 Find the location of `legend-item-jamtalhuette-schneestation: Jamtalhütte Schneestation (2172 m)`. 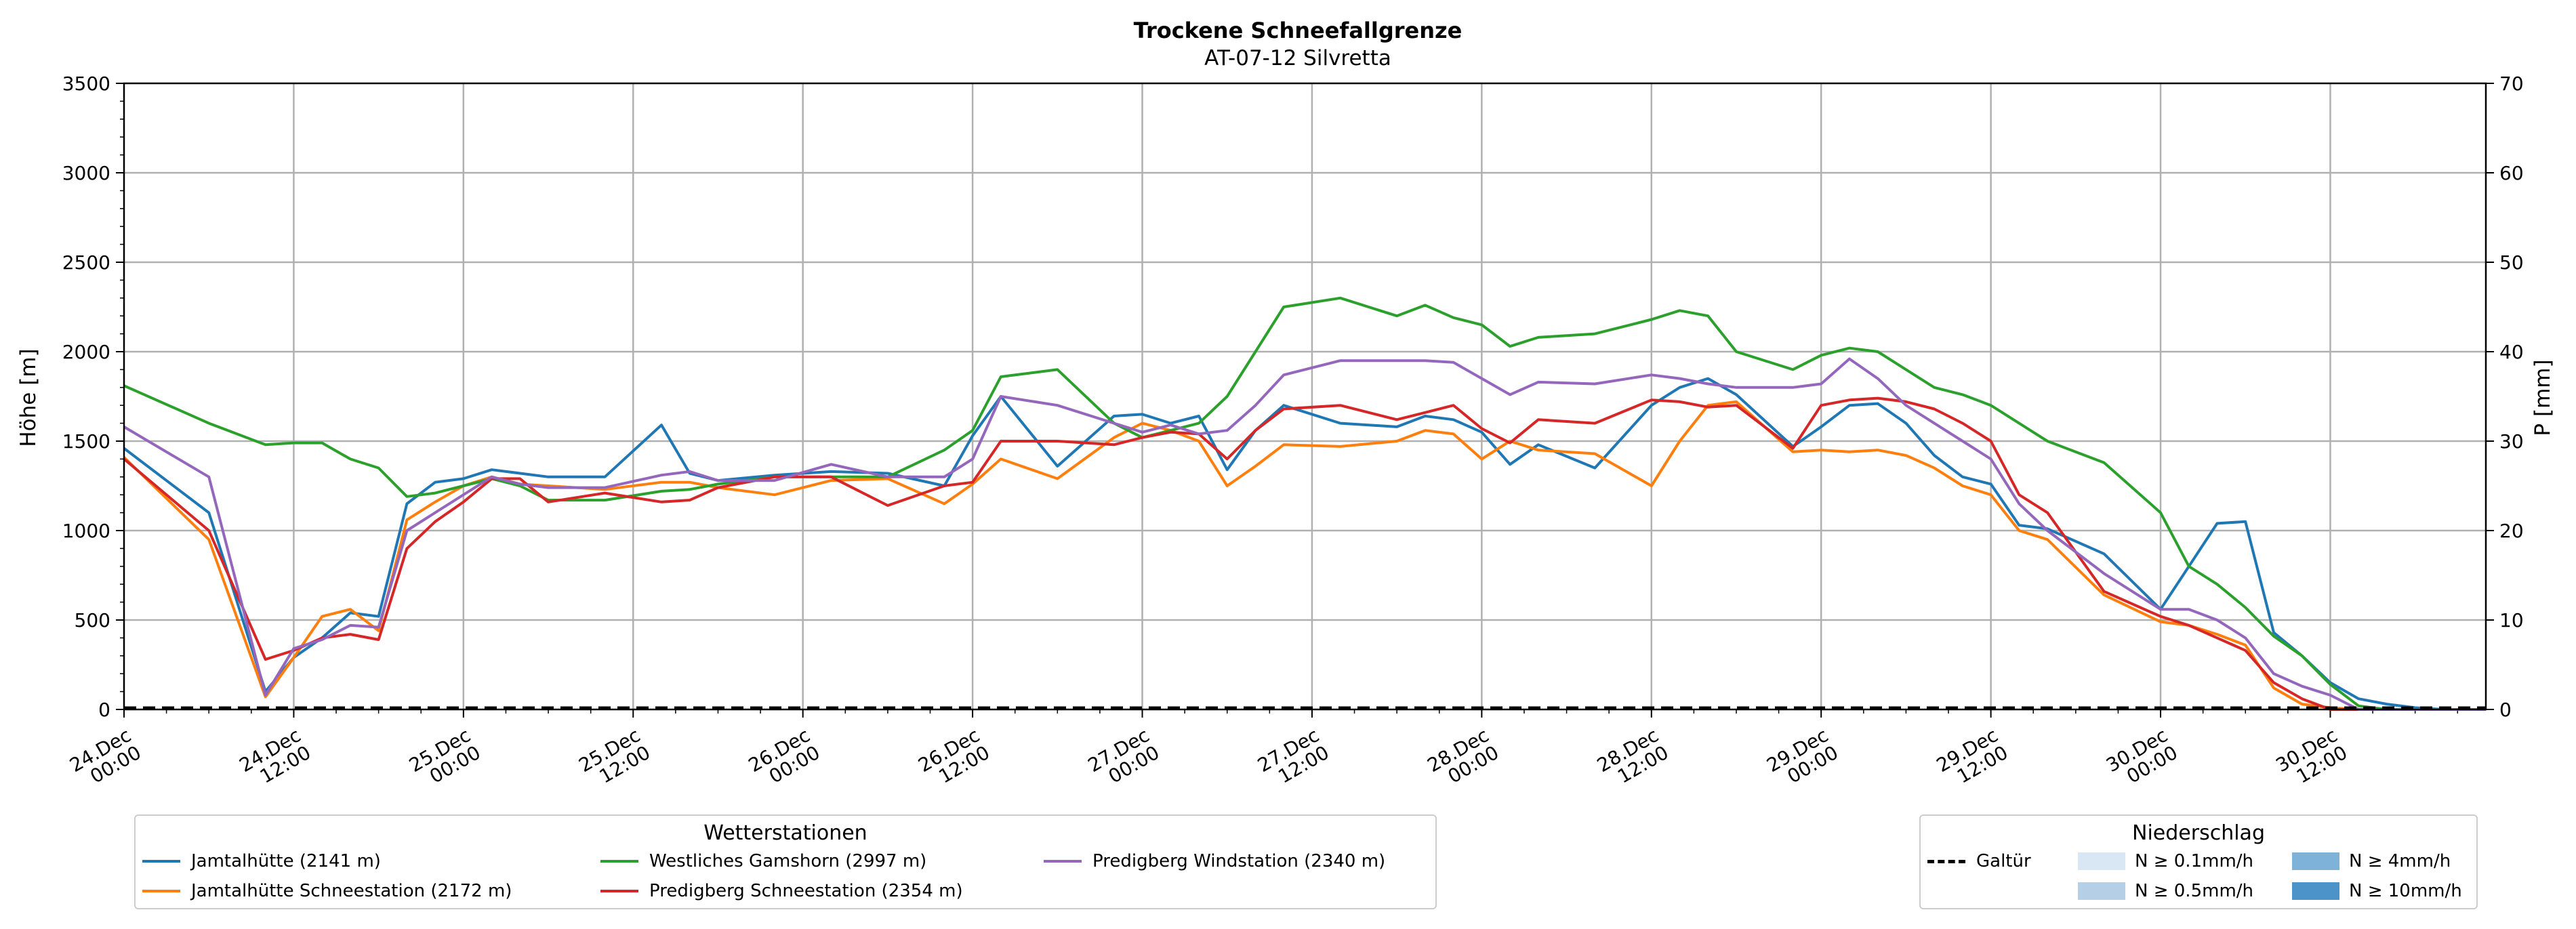

legend-item-jamtalhuette-schneestation: Jamtalhütte Schneestation (2172 m) is located at coordinates (327, 891).